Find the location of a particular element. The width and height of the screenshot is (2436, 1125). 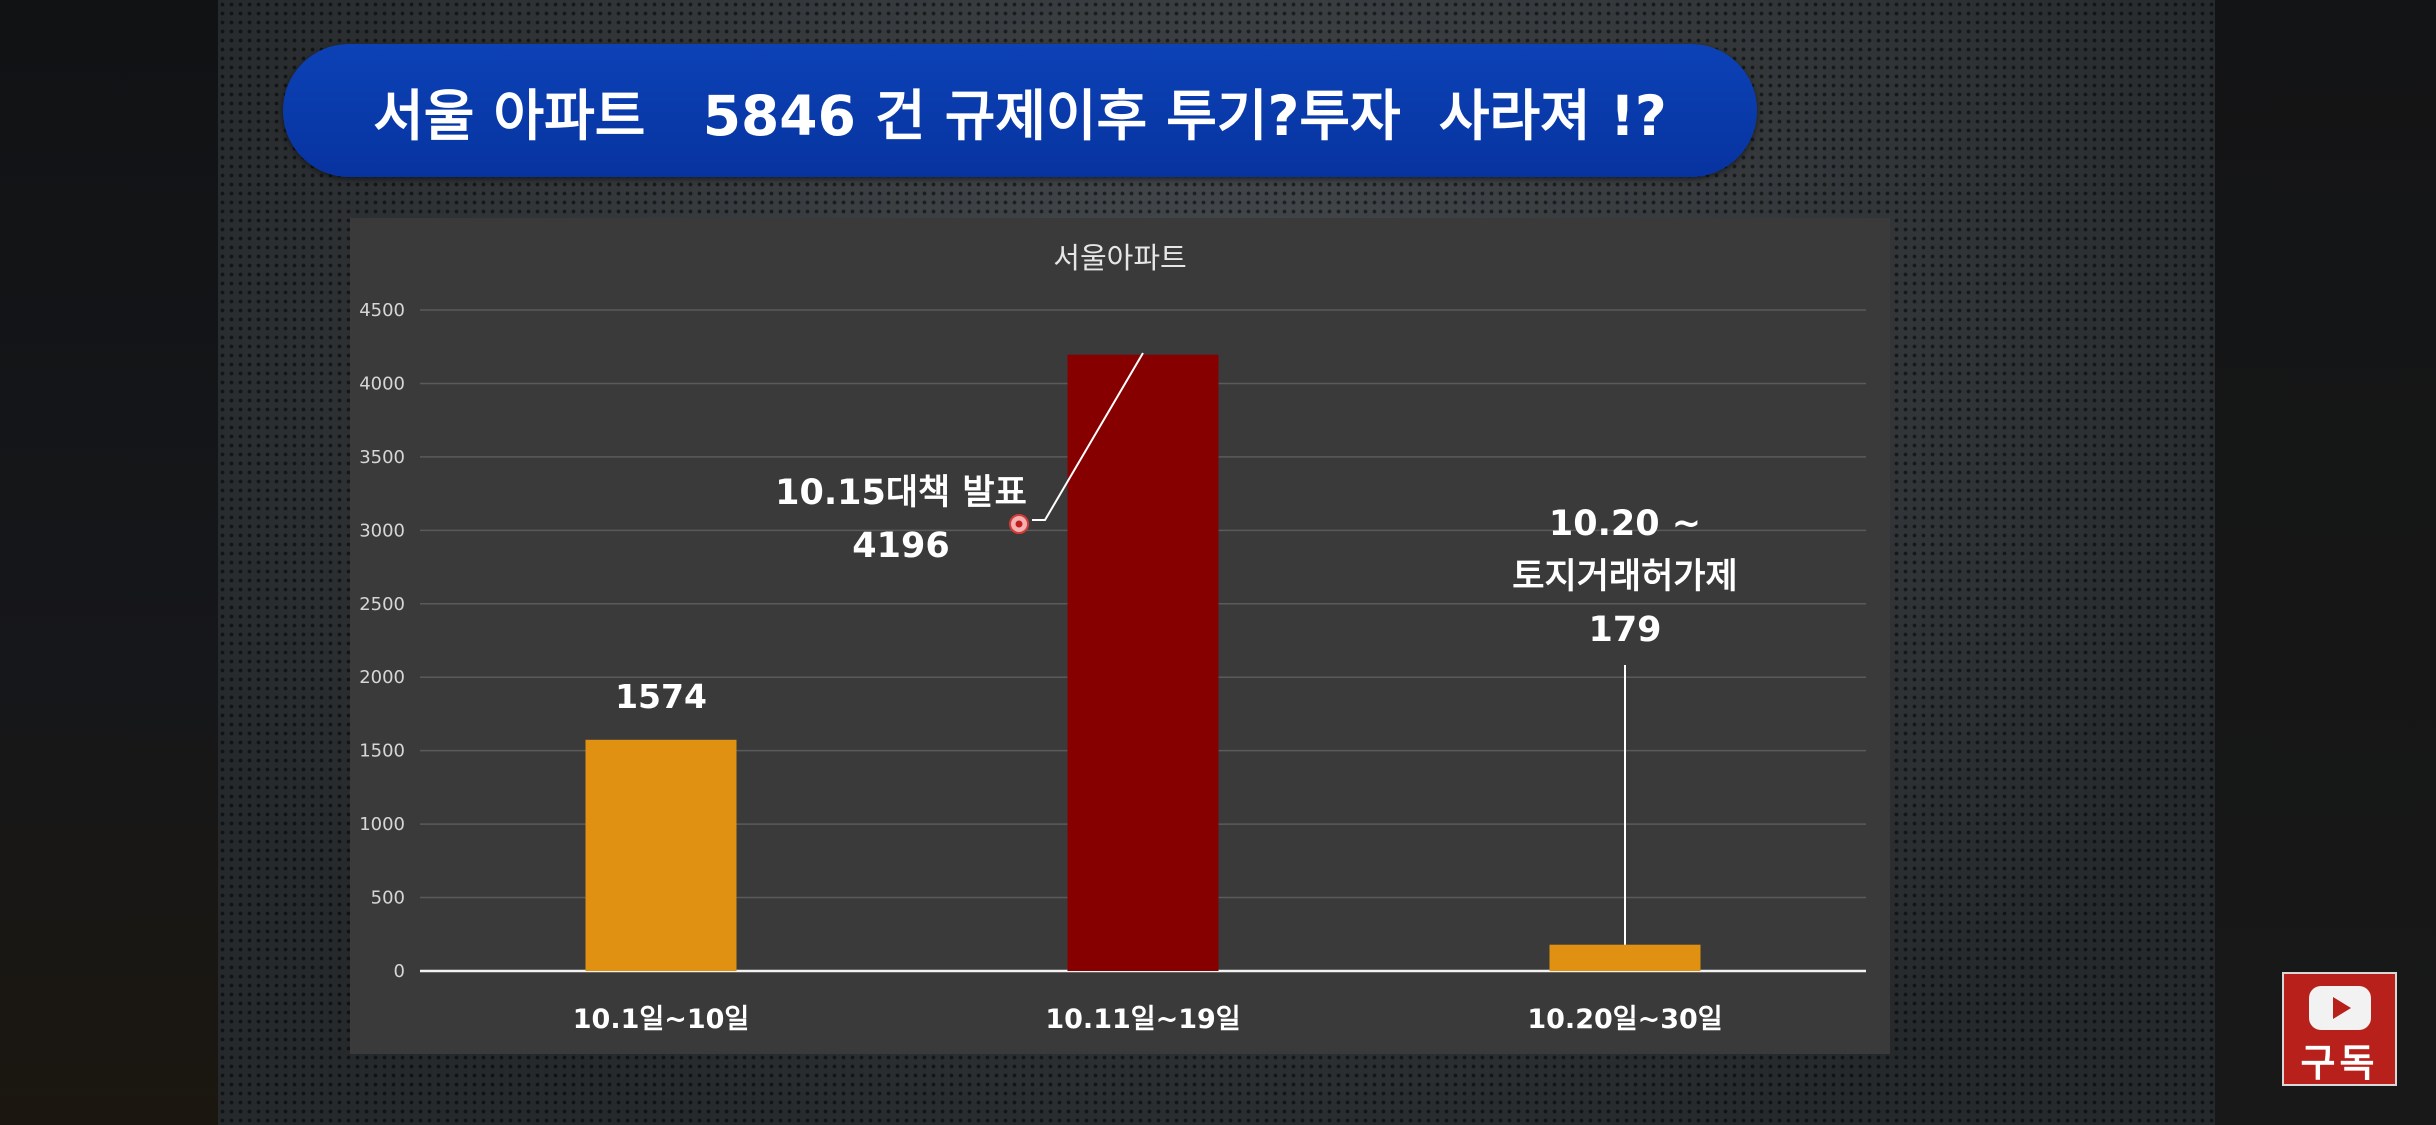

x-tick-label: 10.1일~10일 is located at coordinates (661, 1019).